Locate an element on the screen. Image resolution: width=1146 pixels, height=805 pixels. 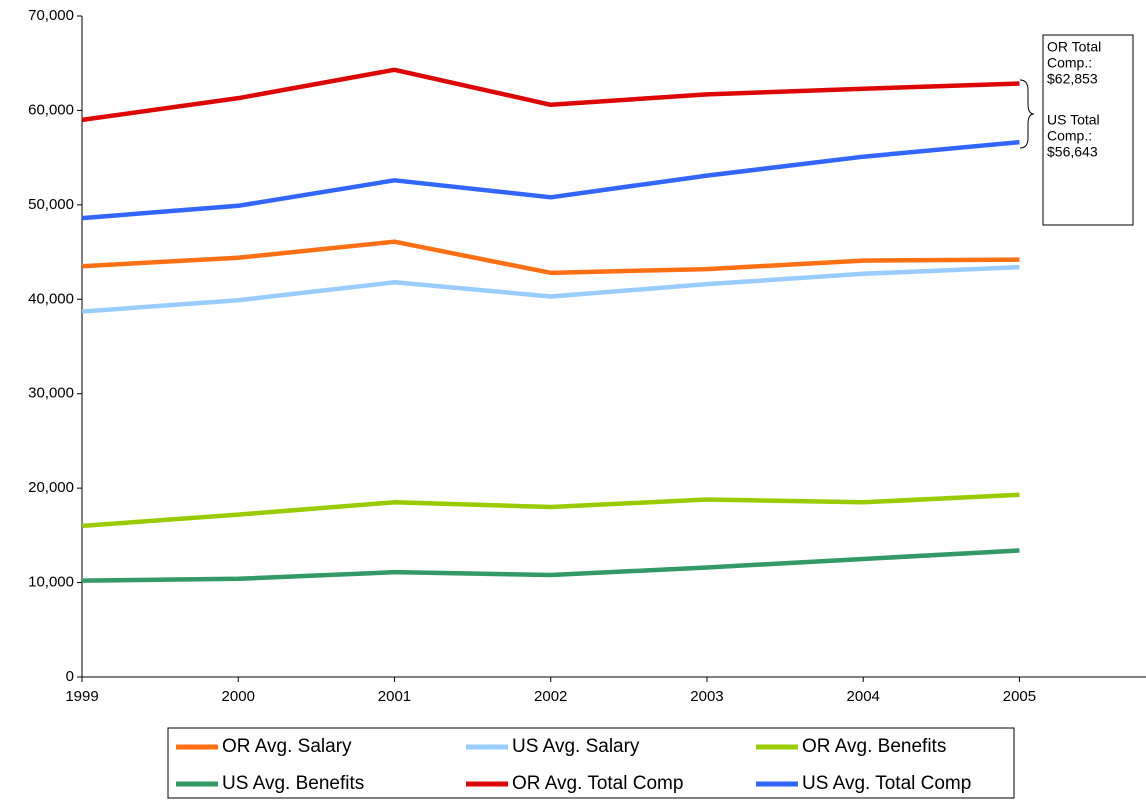
x-tick-label: 2003 is located at coordinates (706, 696).